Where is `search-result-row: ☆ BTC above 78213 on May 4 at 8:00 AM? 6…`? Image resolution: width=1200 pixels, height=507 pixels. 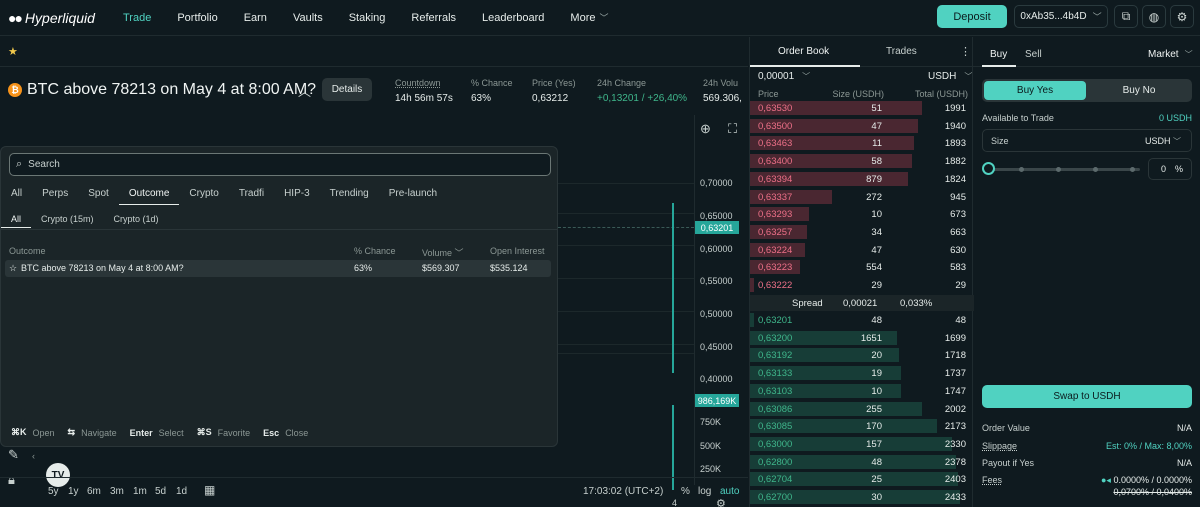
search-result-row: ☆ BTC above 78213 on May 4 at 8:00 AM? 6… is located at coordinates (278, 268).